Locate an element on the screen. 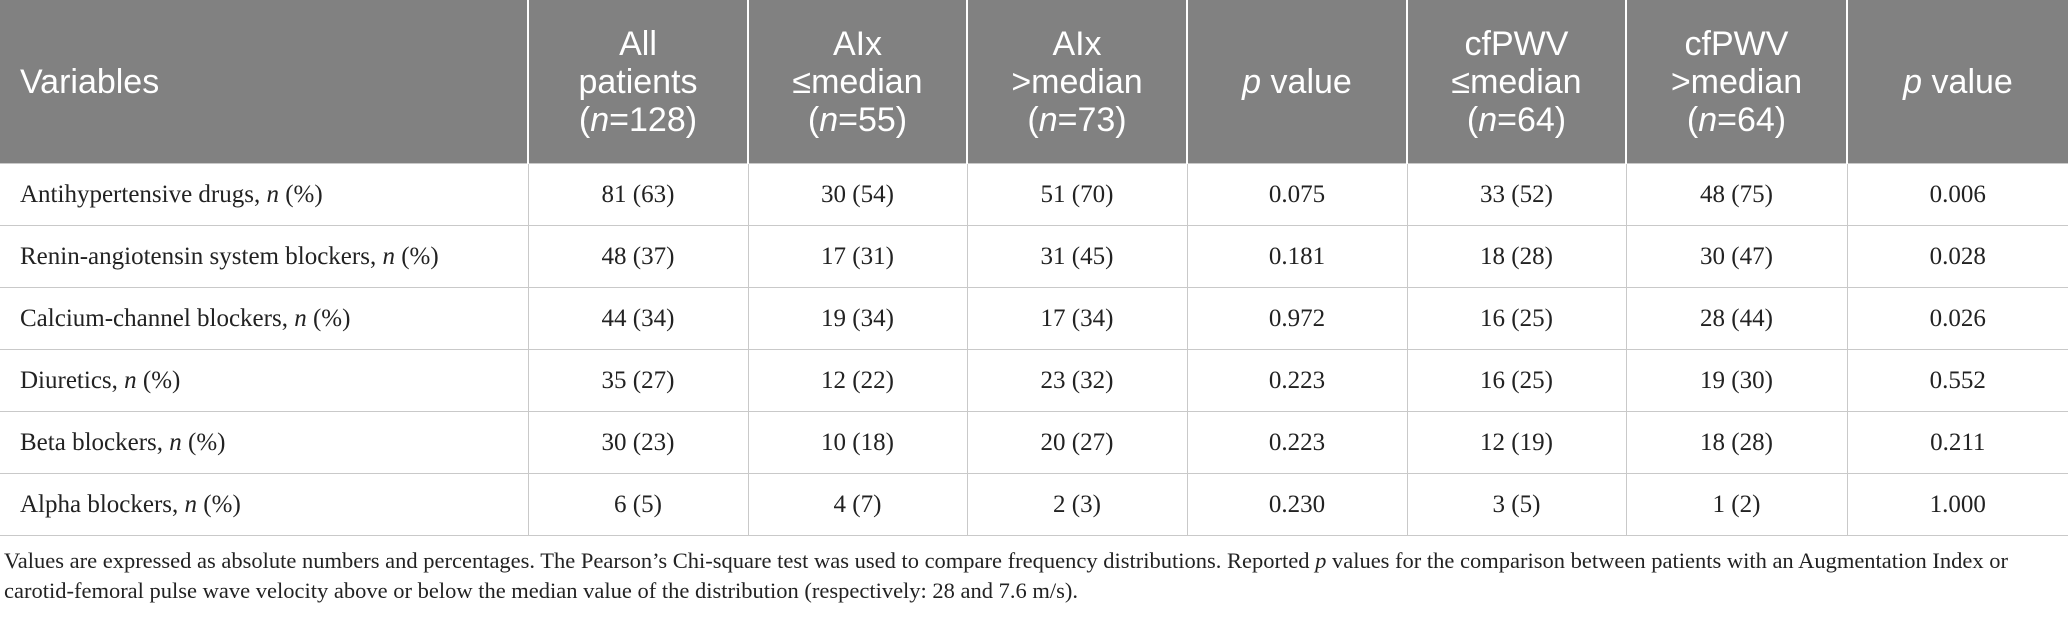 The height and width of the screenshot is (622, 2068). table-cell: 4 (7) is located at coordinates (857, 504).